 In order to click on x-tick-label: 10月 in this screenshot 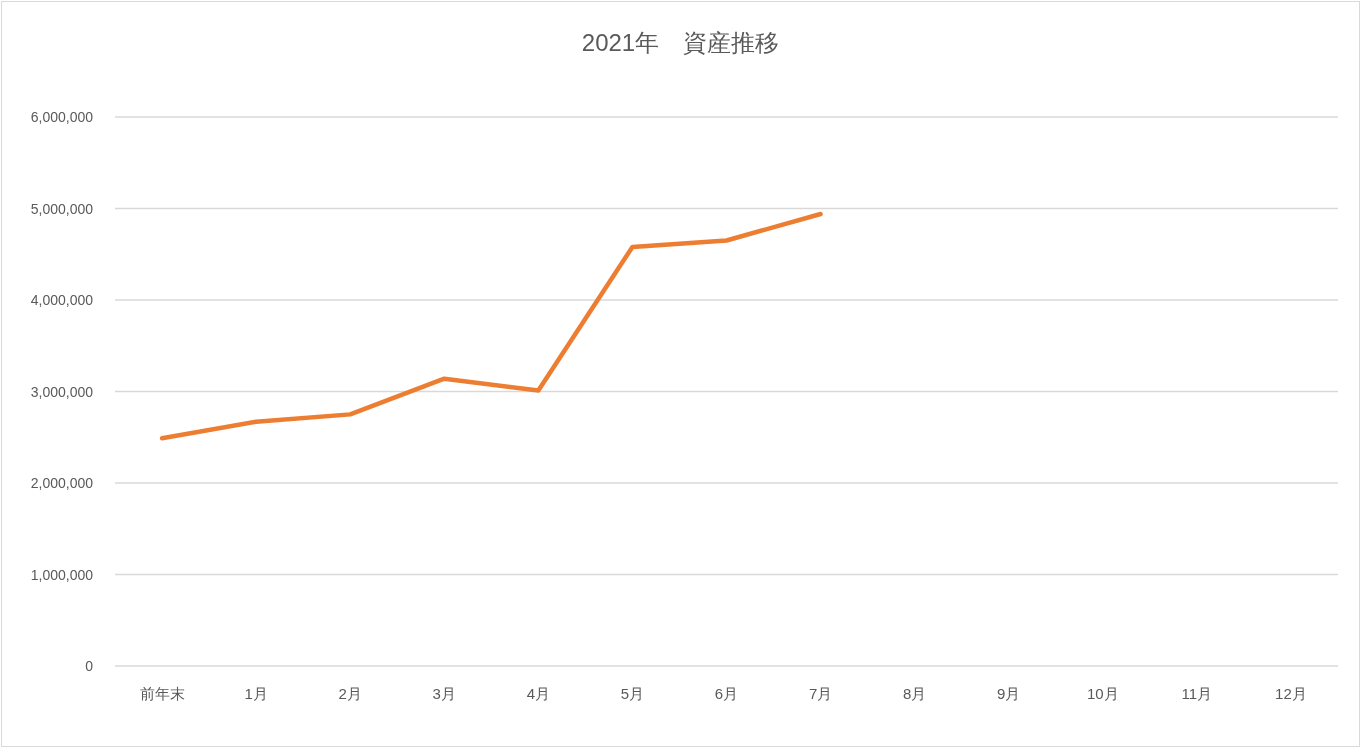, I will do `click(1102, 693)`.